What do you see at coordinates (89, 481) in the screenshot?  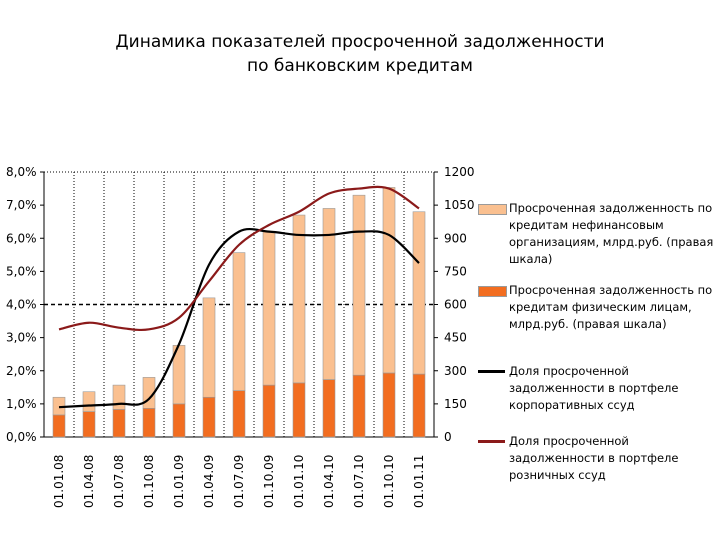 I see `x-category-label: 01.04.08` at bounding box center [89, 481].